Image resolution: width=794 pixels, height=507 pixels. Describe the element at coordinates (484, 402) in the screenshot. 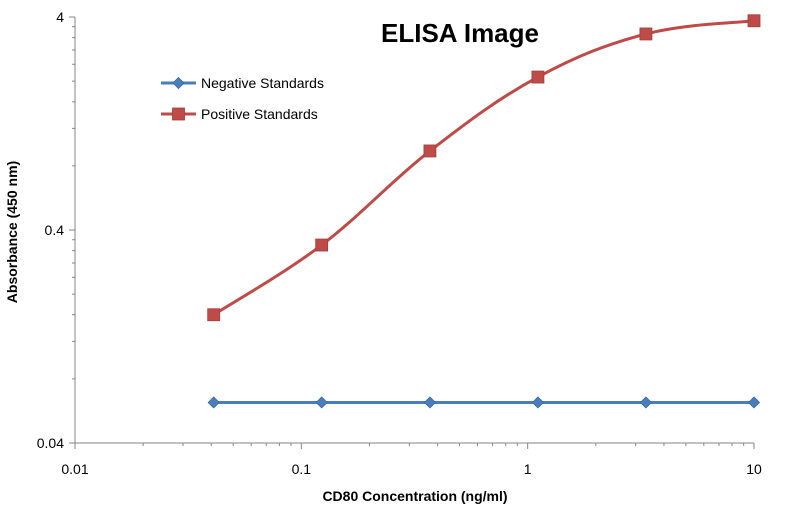

I see `series-negative-standards` at that location.